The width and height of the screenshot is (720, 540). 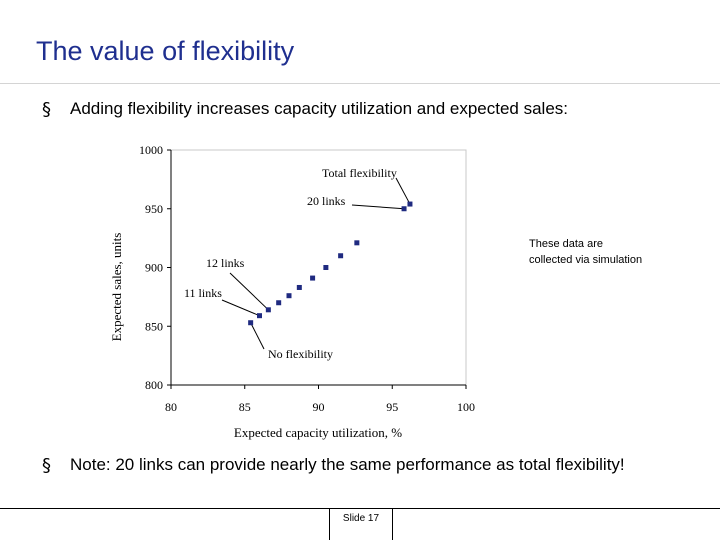 What do you see at coordinates (360, 83) in the screenshot?
I see `title-divider` at bounding box center [360, 83].